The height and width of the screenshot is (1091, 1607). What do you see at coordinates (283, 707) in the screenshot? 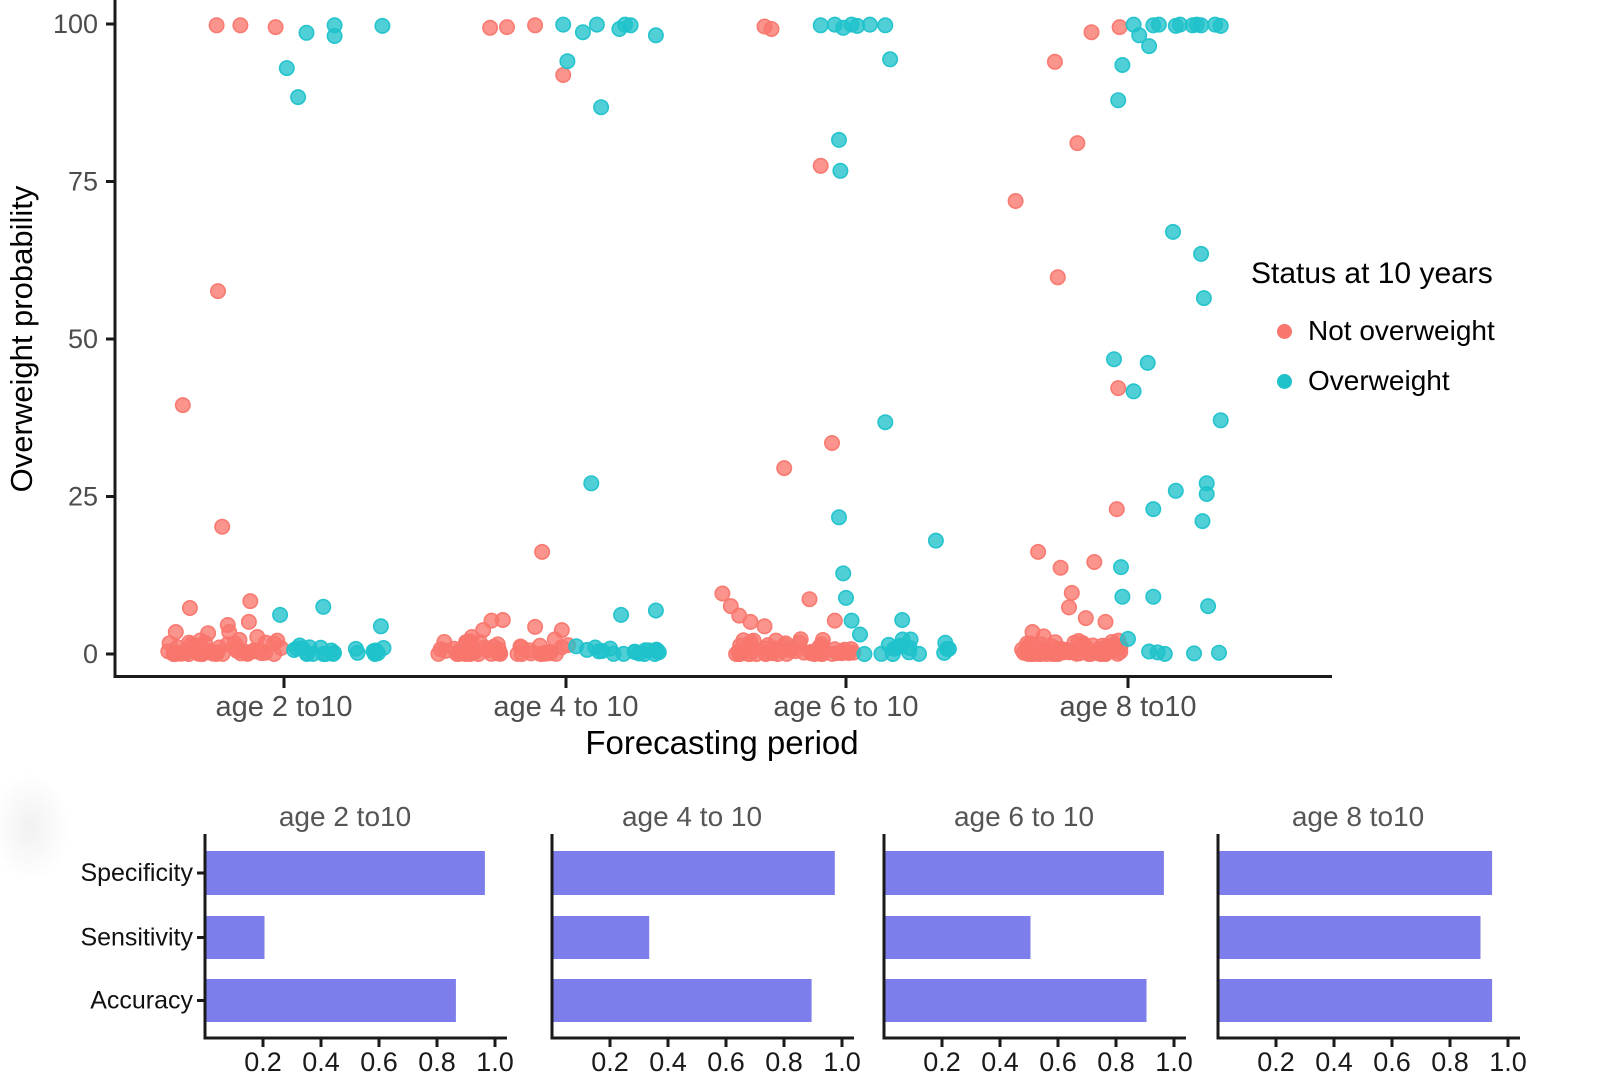
I see `x-category-label: age 2 to10` at bounding box center [283, 707].